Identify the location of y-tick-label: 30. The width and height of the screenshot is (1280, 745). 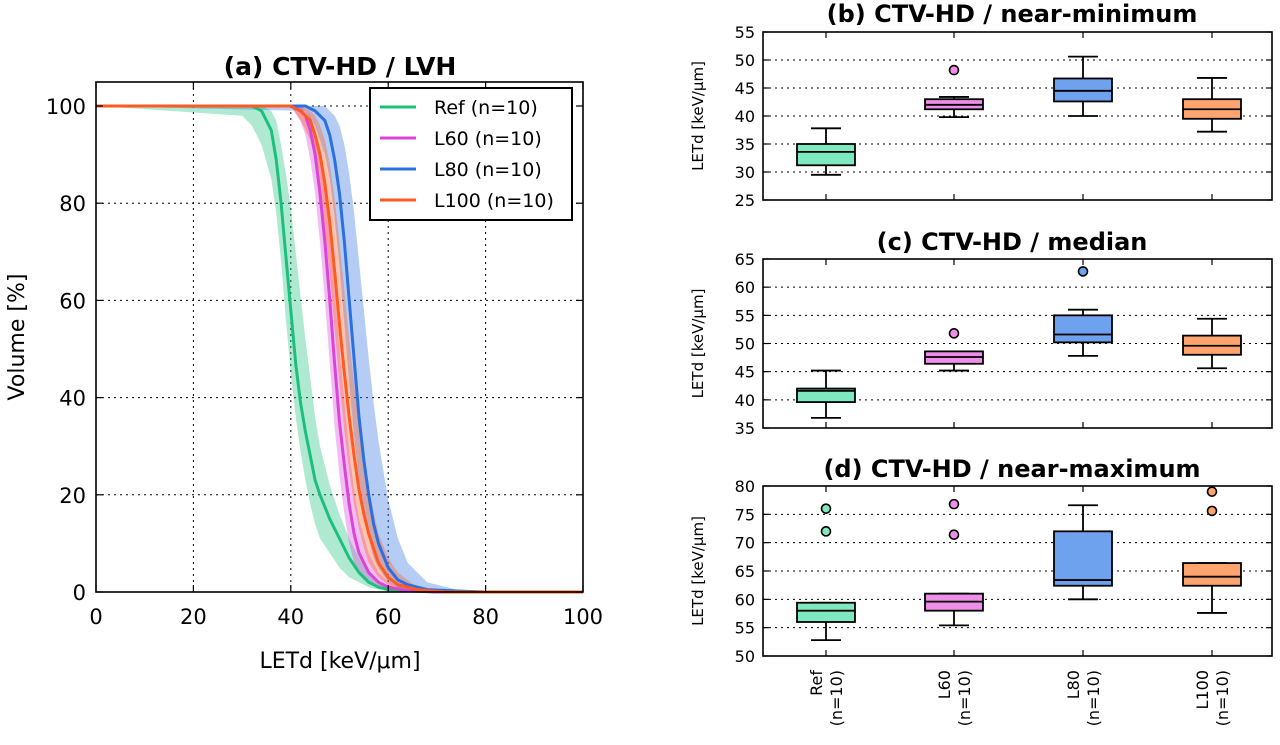
(745, 172).